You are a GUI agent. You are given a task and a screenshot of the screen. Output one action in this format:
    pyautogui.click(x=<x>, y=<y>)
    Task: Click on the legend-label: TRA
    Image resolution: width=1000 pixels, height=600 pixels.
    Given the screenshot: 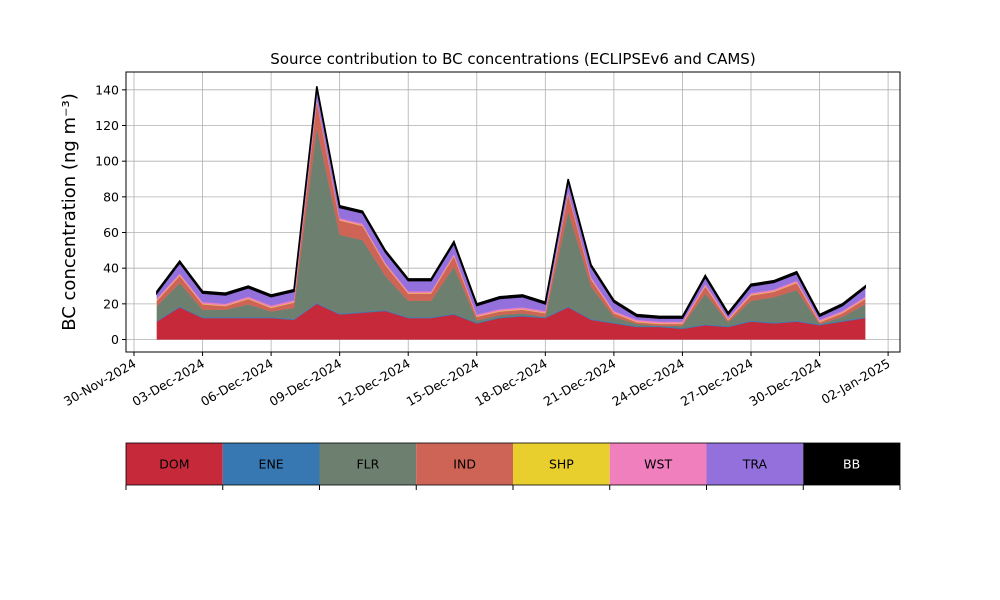 What is the action you would take?
    pyautogui.click(x=755, y=464)
    